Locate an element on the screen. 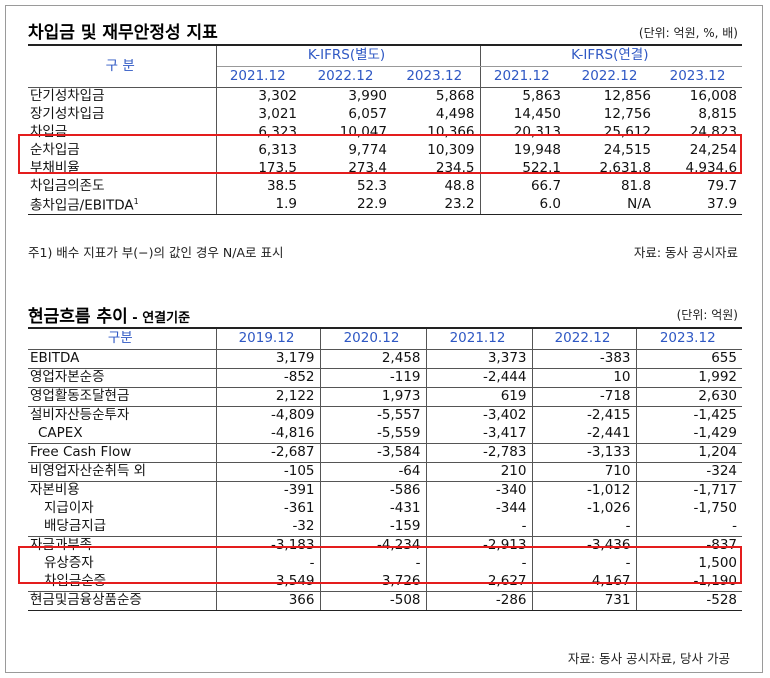 Image resolution: width=770 pixels, height=678 pixels. table-row: 배당금지급 -32 -159- - - is located at coordinates (385, 527).